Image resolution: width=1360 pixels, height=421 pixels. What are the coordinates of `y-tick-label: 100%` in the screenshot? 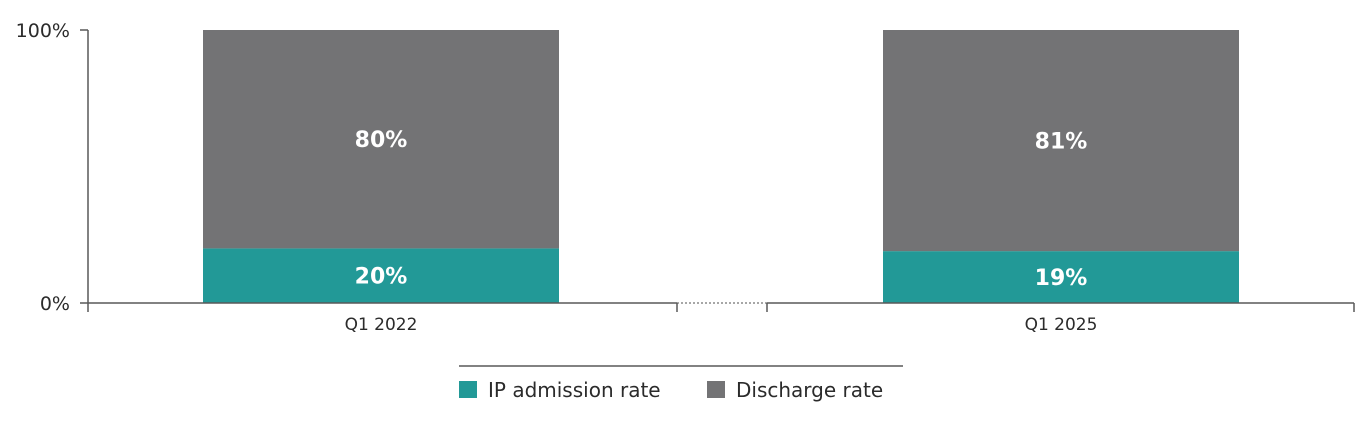 It's located at (43, 31).